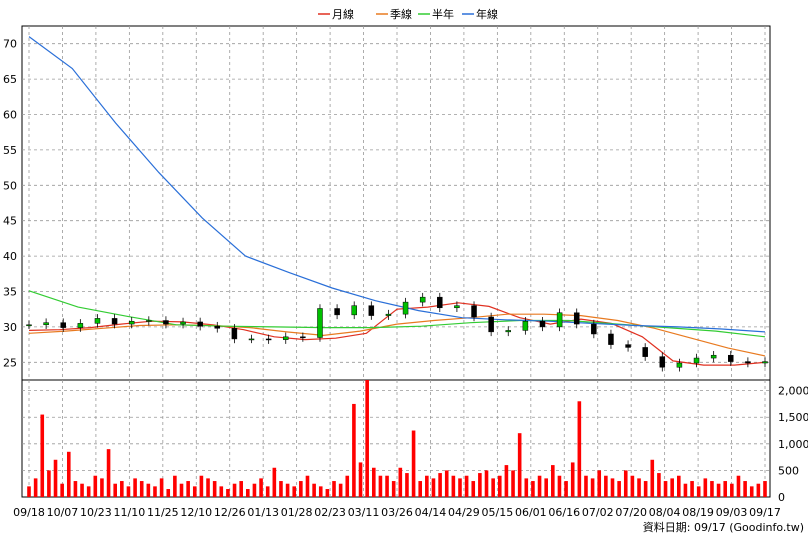 Image resolution: width=808 pixels, height=540 pixels. I want to click on price-tick-label: 40, so click(10, 256).